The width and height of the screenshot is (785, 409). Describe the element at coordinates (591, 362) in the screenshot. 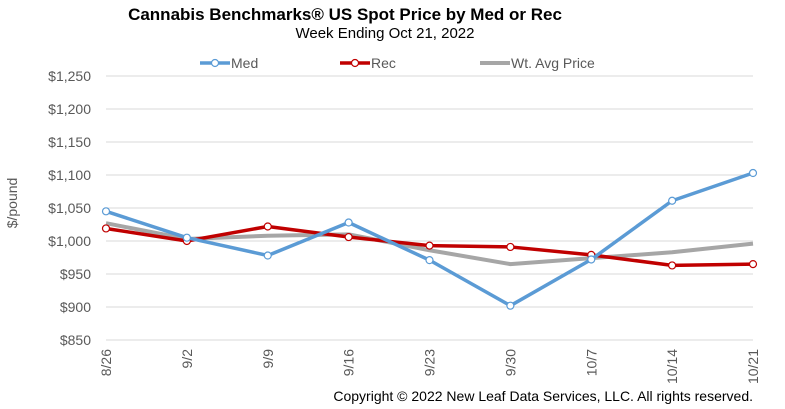

I see `x-tick-label: 10/7` at that location.